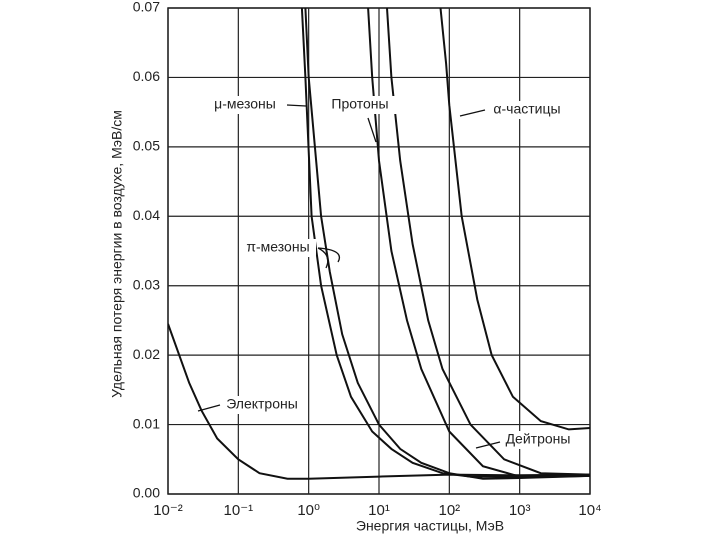 The image size is (720, 540). What do you see at coordinates (168, 510) in the screenshot?
I see `x-tick-label: 10⁻²` at bounding box center [168, 510].